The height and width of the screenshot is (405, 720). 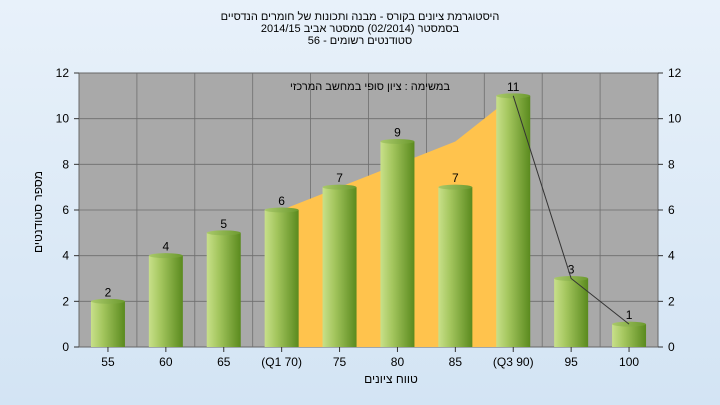 What do you see at coordinates (671, 164) in the screenshot?
I see `y-tick-label-right: 8` at bounding box center [671, 164].